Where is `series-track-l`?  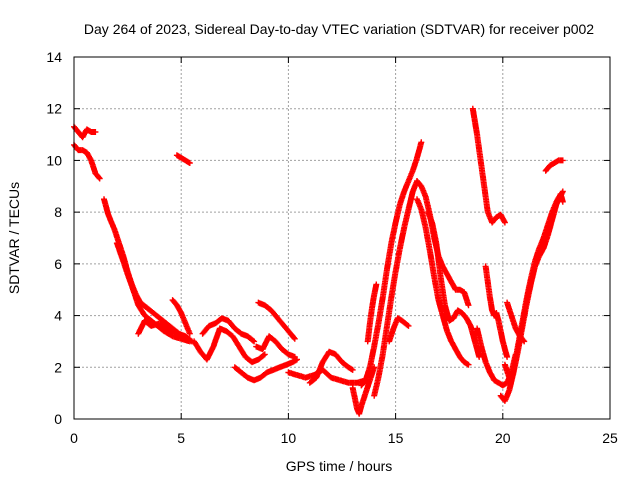 series-track-l is located at coordinates (275, 346).